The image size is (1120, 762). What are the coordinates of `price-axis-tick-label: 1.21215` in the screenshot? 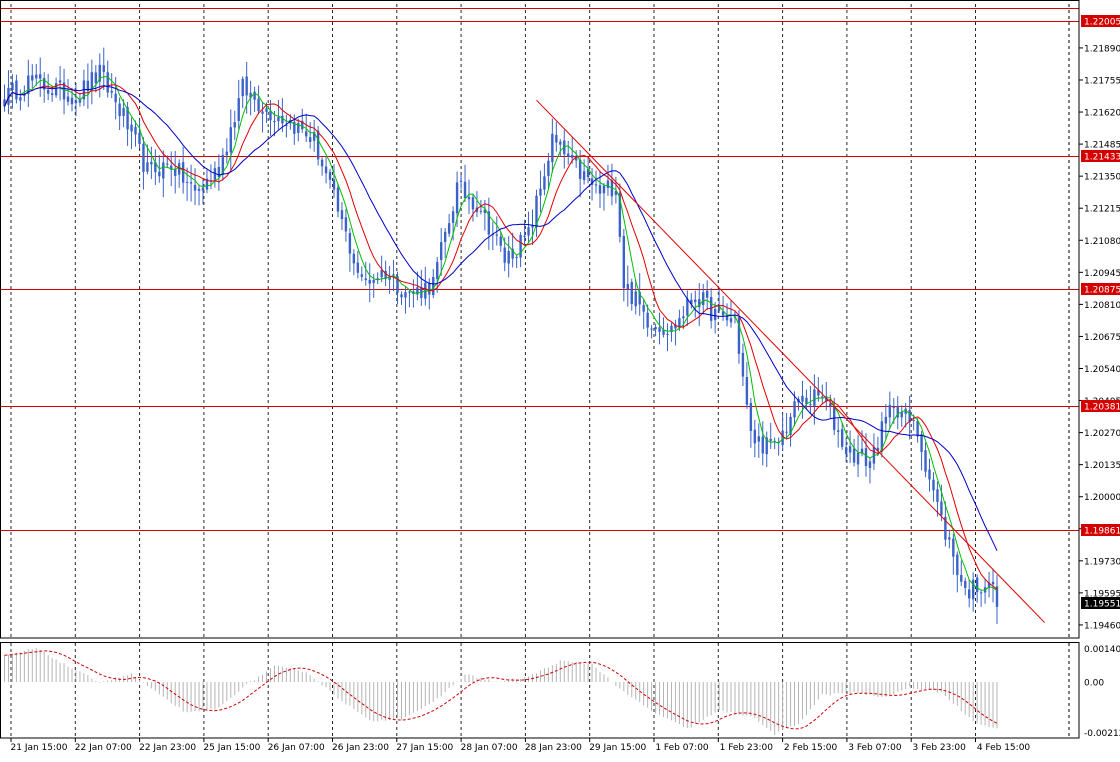 It's located at (1102, 210).